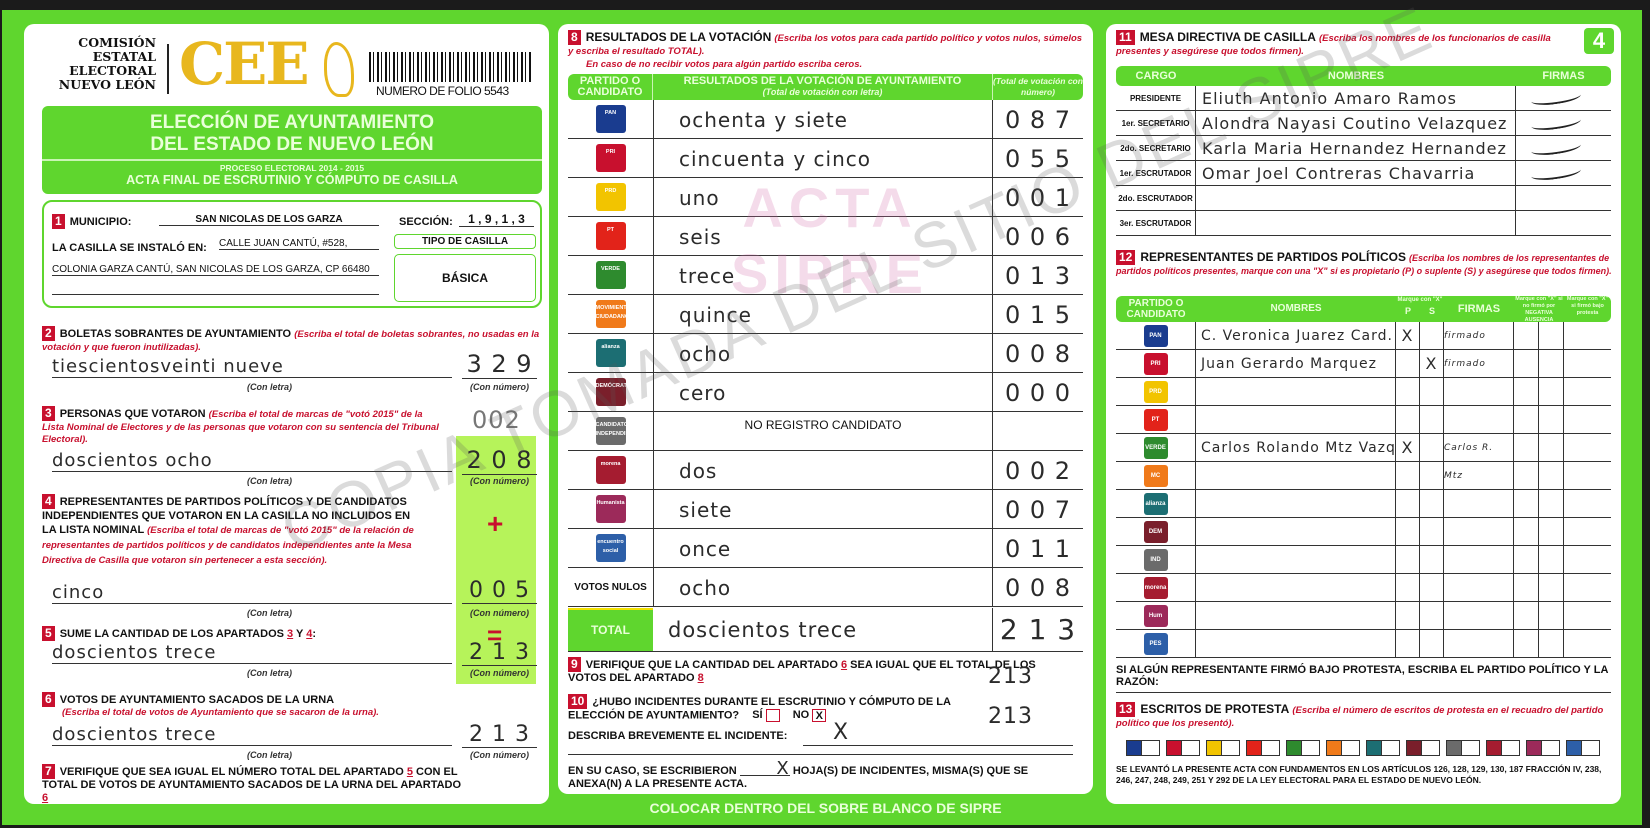 The height and width of the screenshot is (828, 1650). What do you see at coordinates (823, 470) in the screenshot?
I see `votes-letra: dos` at bounding box center [823, 470].